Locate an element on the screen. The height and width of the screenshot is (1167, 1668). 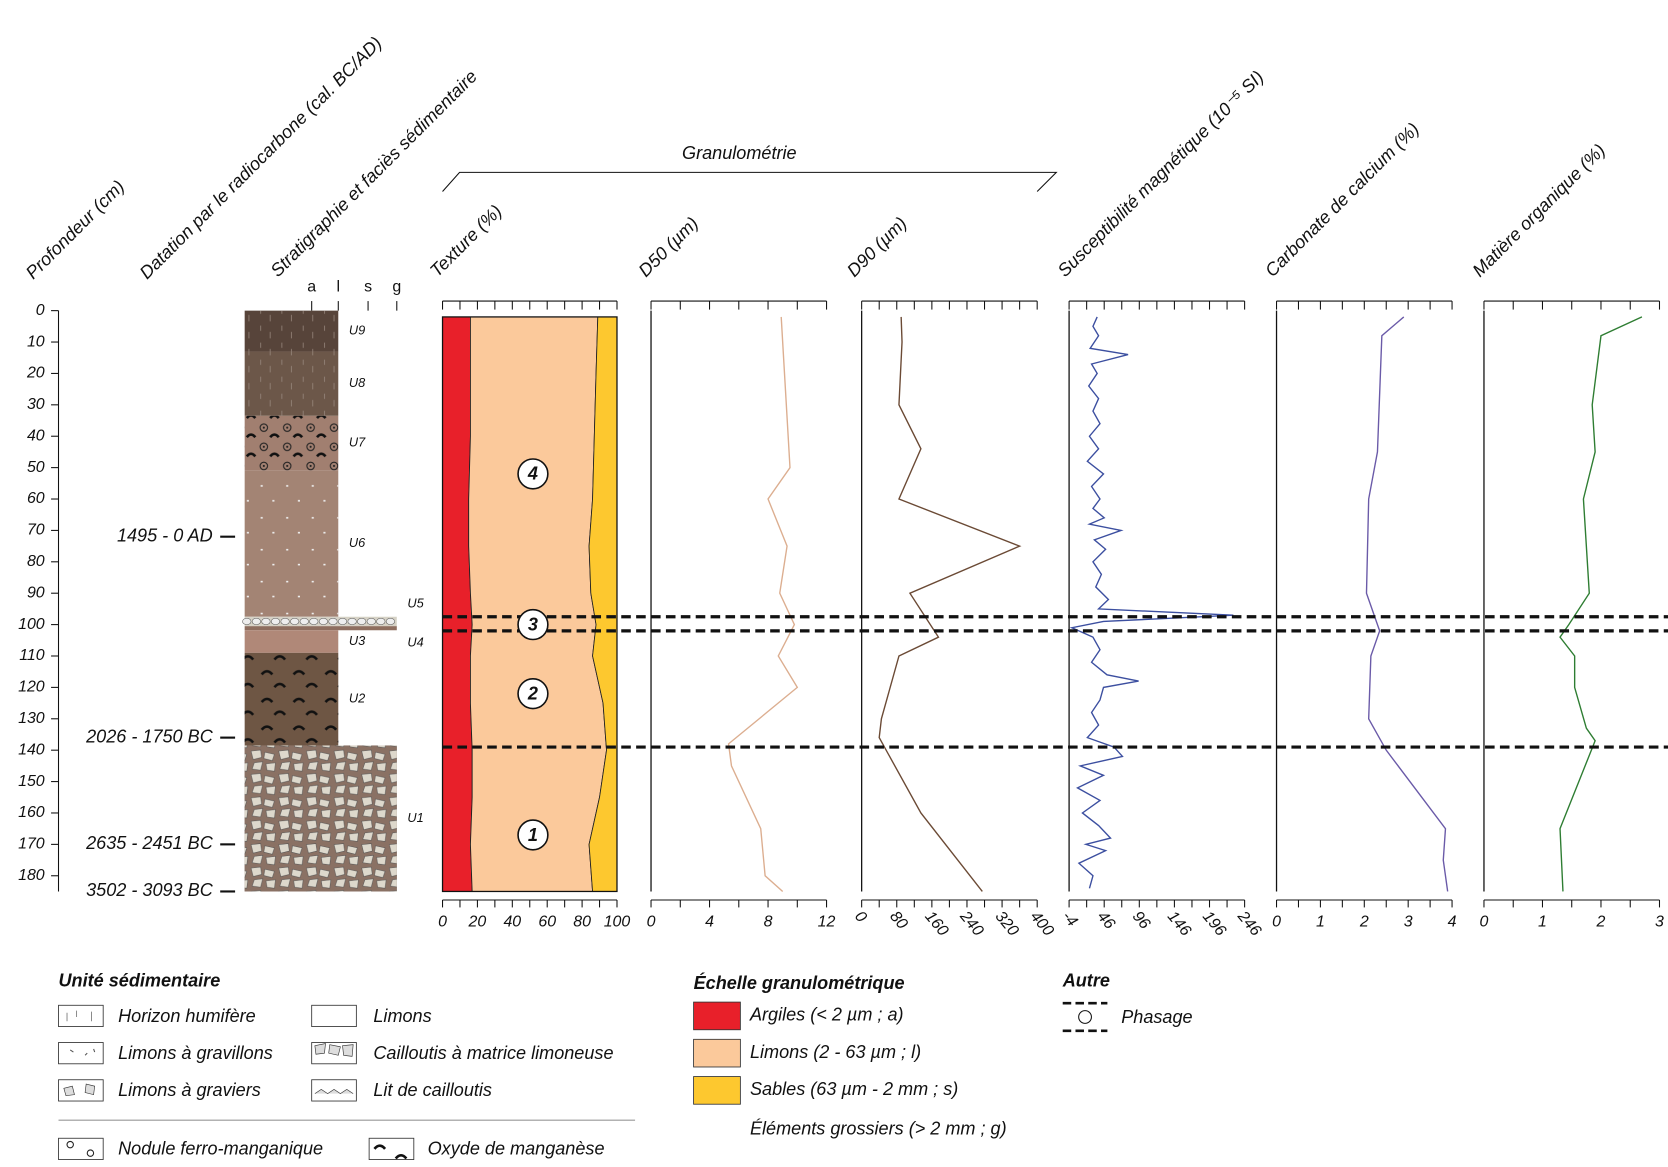
column-label: l is located at coordinates (339, 286).